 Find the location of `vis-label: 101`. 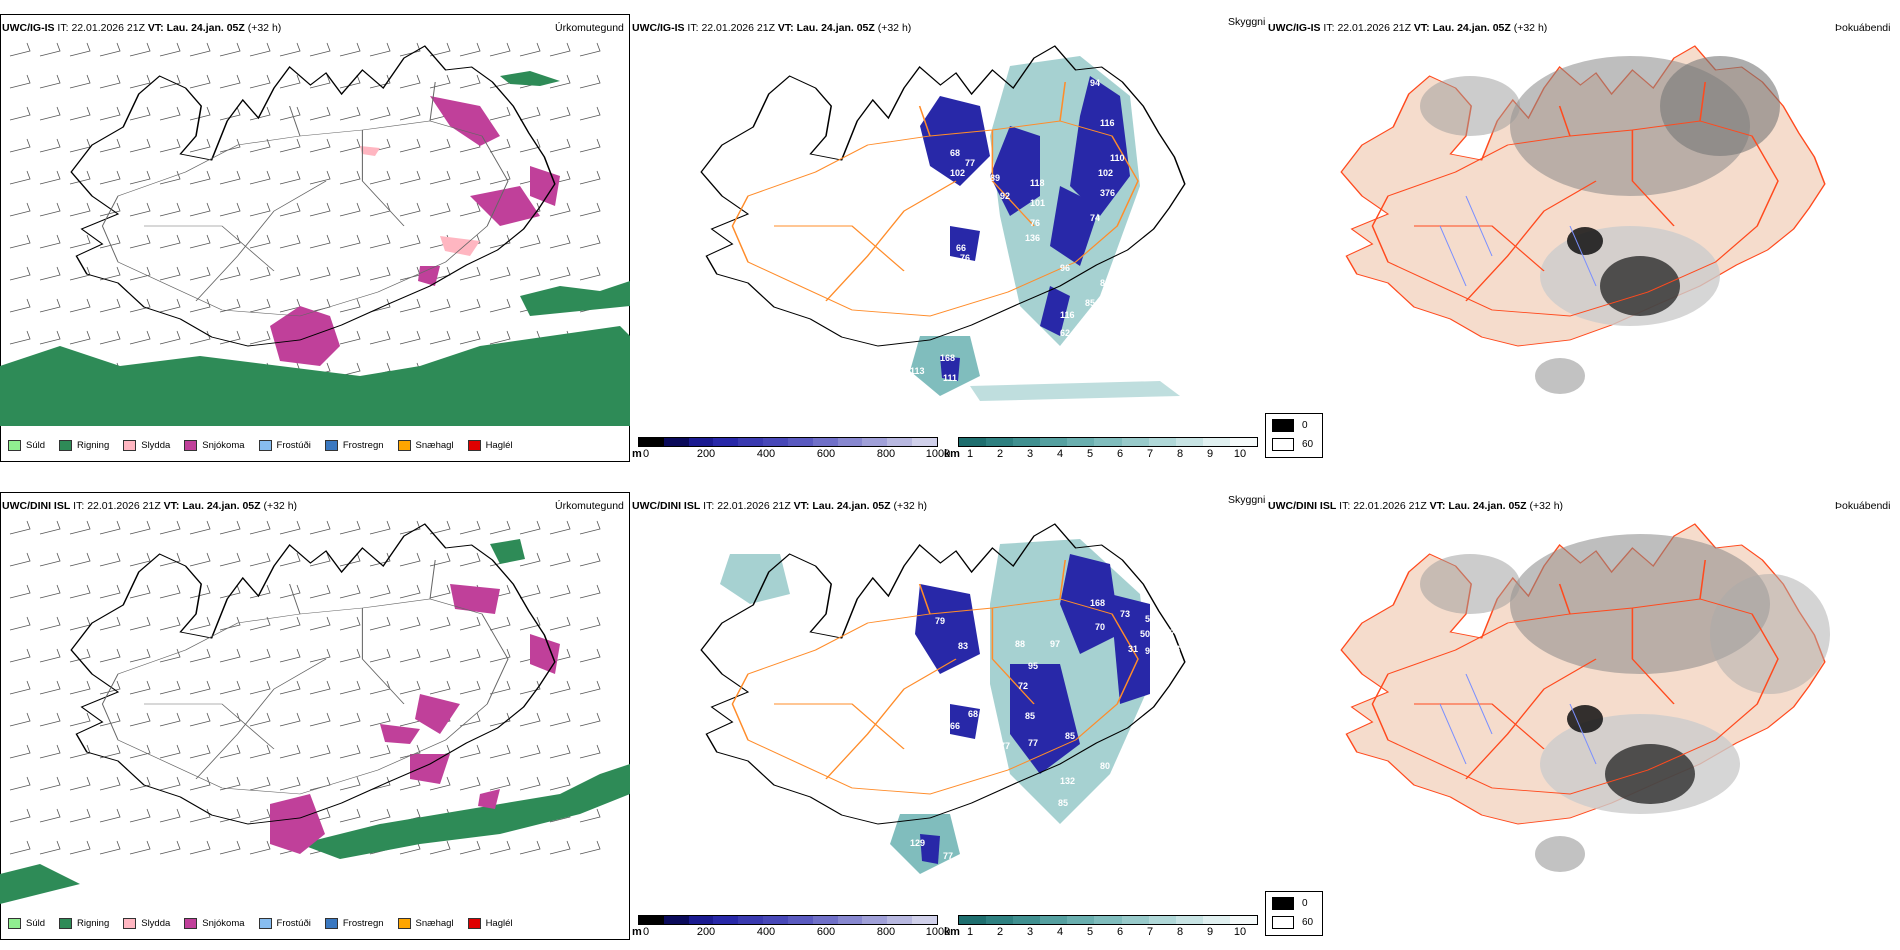

vis-label: 101 is located at coordinates (1037, 203).